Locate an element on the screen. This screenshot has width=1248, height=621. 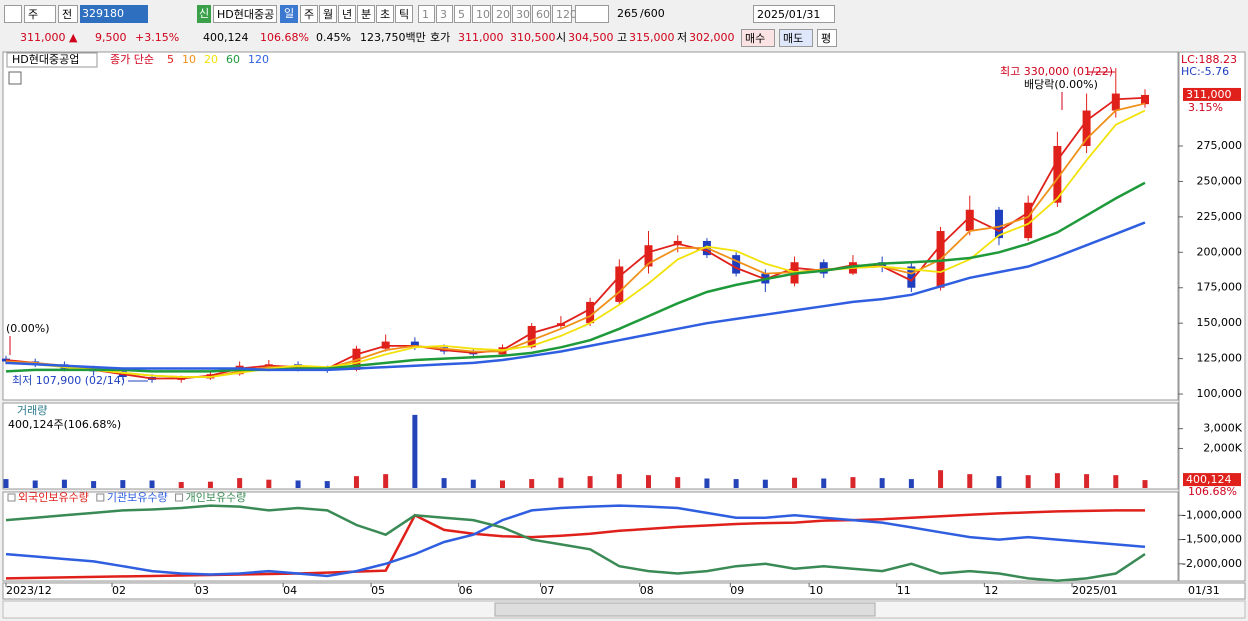
avg-button: 평 is located at coordinates (827, 38).